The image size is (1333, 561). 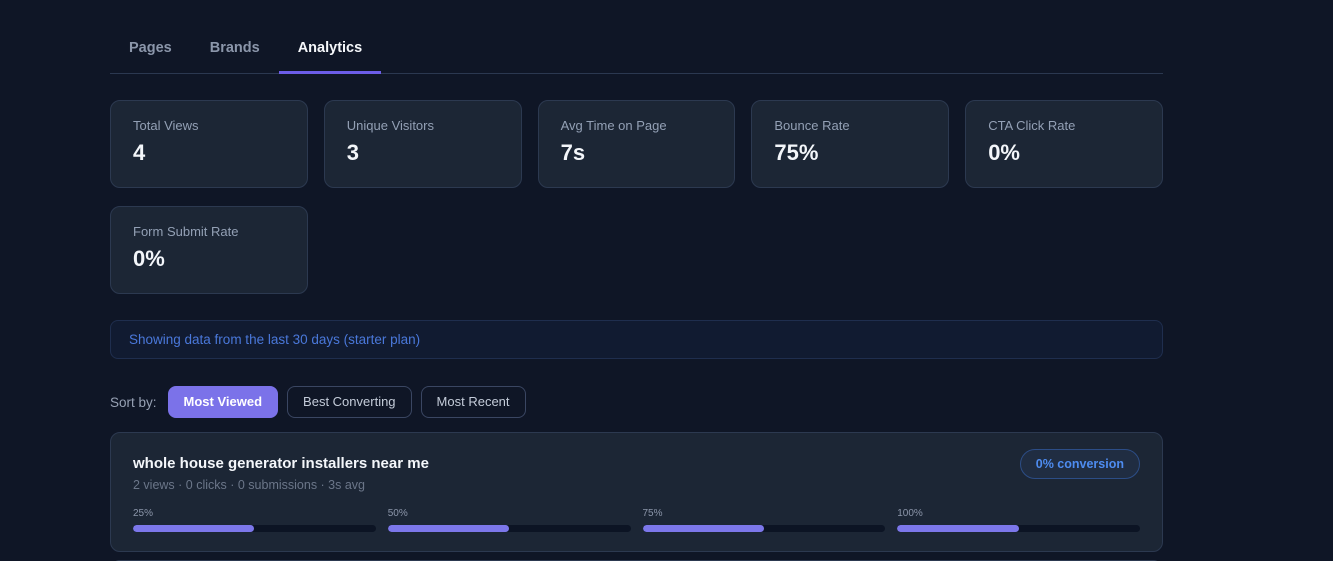 What do you see at coordinates (1064, 144) in the screenshot?
I see `stat-card-cta-click-rate: CTA Click Rate 0%` at bounding box center [1064, 144].